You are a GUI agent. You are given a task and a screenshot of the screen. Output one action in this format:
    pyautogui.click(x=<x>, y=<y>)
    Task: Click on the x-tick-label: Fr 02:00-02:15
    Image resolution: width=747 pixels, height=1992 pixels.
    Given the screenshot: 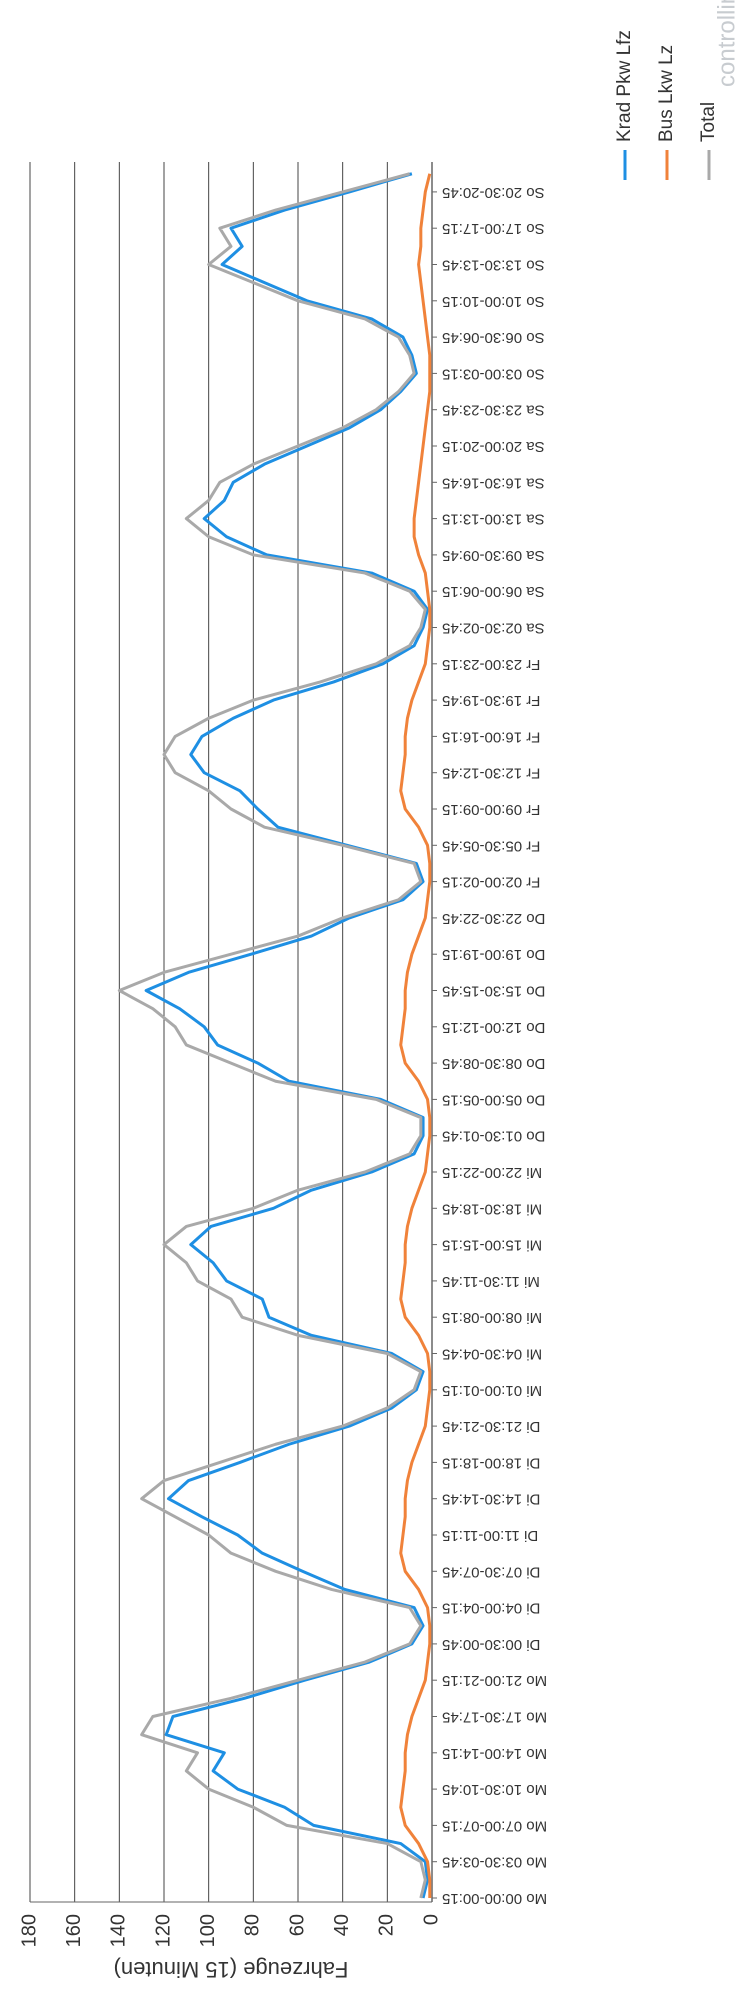 What is the action you would take?
    pyautogui.click(x=491, y=882)
    